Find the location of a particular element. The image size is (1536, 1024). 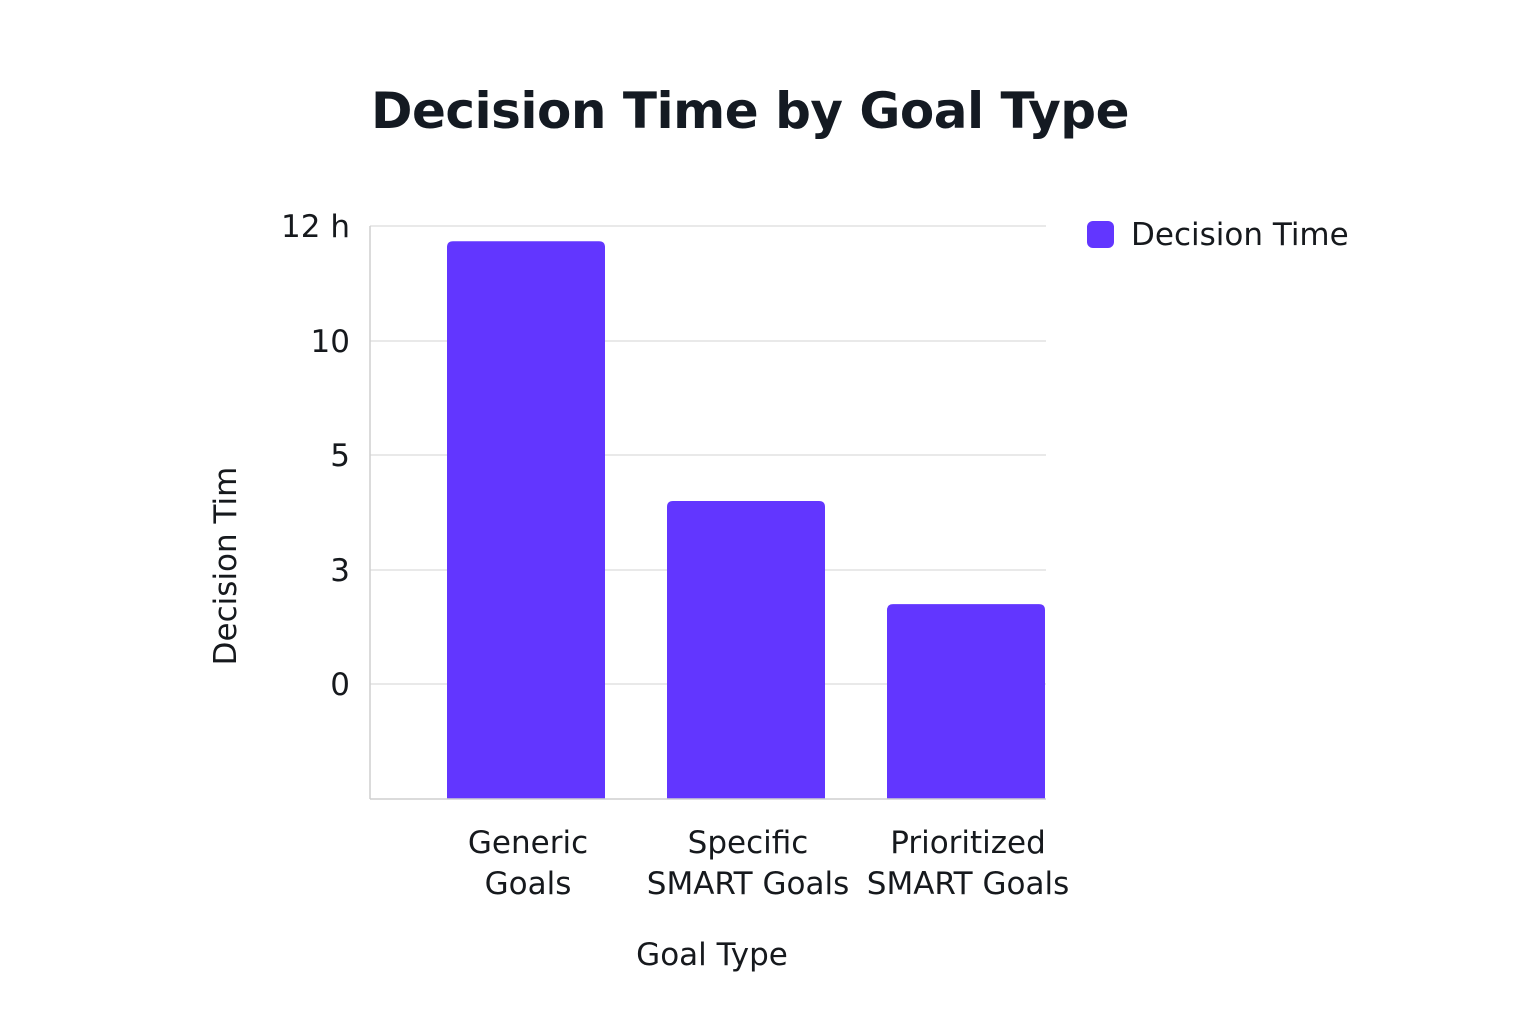

x-tick-label: Specific SMART Goals is located at coordinates (748, 863).